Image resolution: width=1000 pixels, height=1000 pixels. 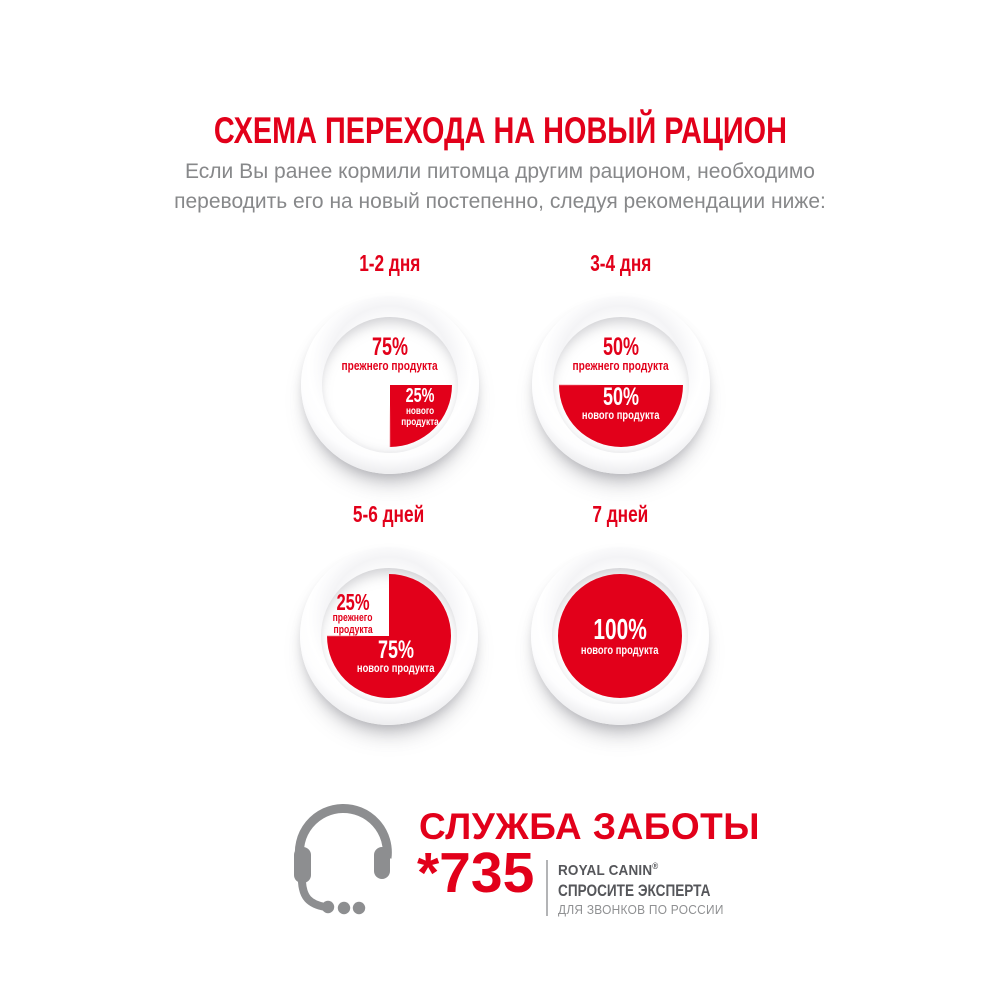 I want to click on old-caption: продукта, so click(x=353, y=630).